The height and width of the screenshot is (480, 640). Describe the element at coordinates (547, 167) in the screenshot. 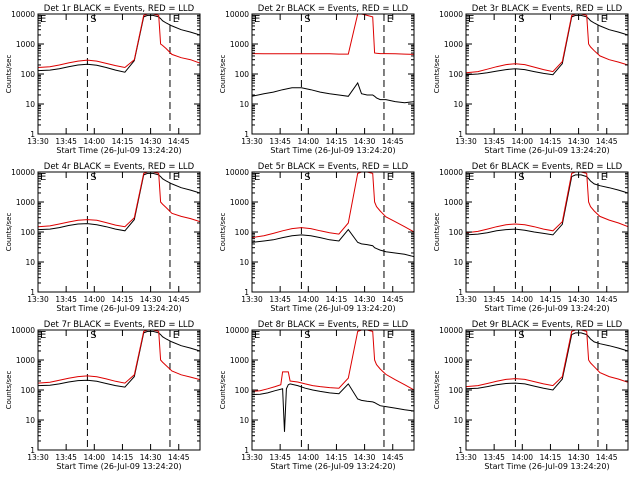

I see `panel-title: Det 6r BLACK = Events, RED = LLD` at that location.